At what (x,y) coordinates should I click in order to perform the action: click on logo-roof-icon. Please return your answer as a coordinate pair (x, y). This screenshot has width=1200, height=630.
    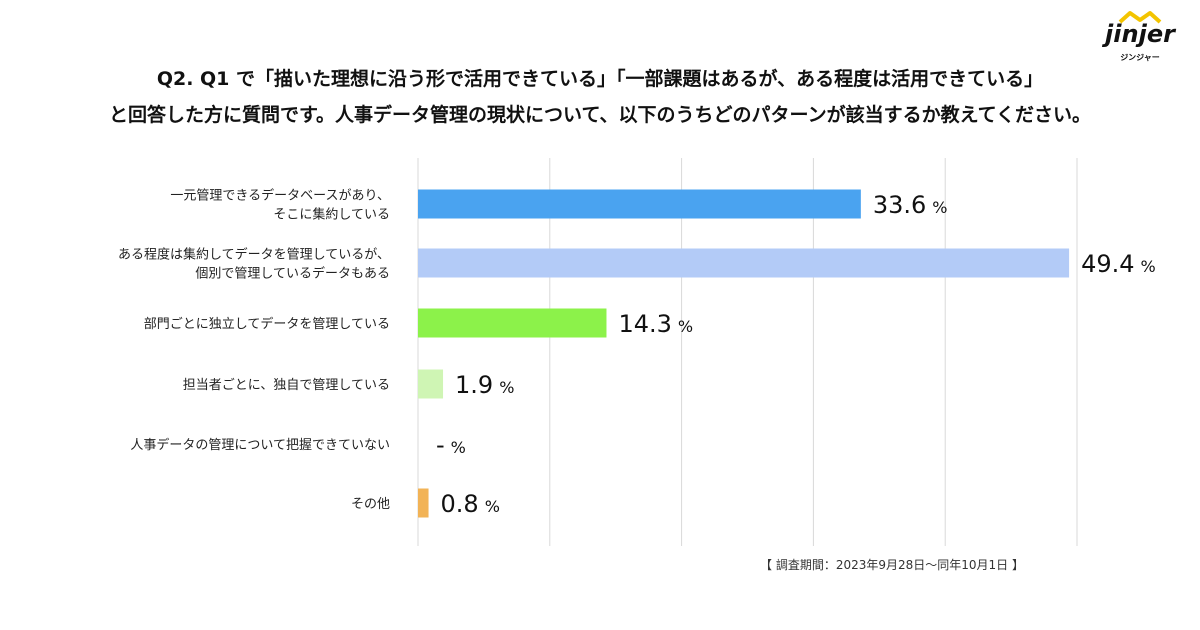
    Looking at the image, I should click on (1140, 17).